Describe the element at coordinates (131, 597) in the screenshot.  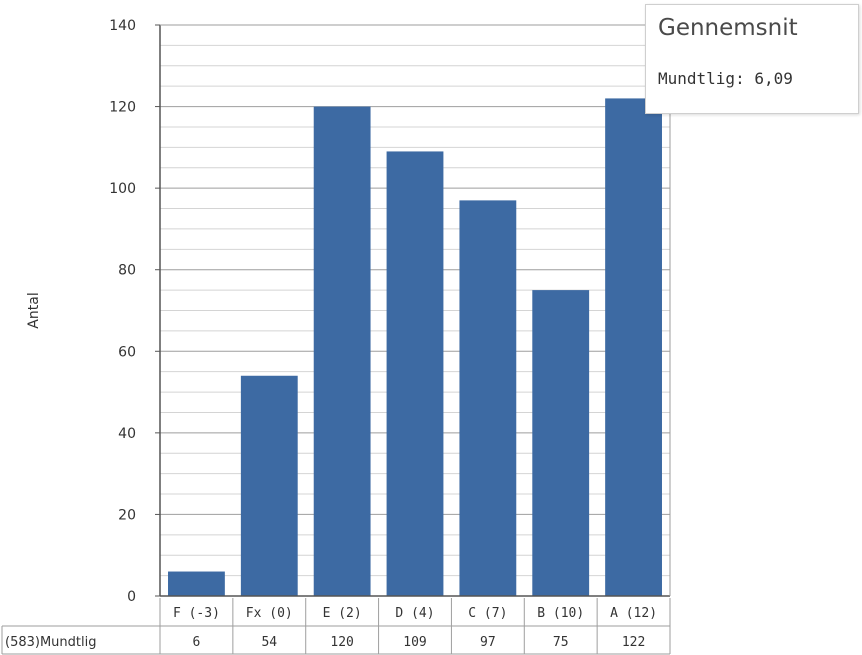
I see `y-tick-label: 0` at that location.